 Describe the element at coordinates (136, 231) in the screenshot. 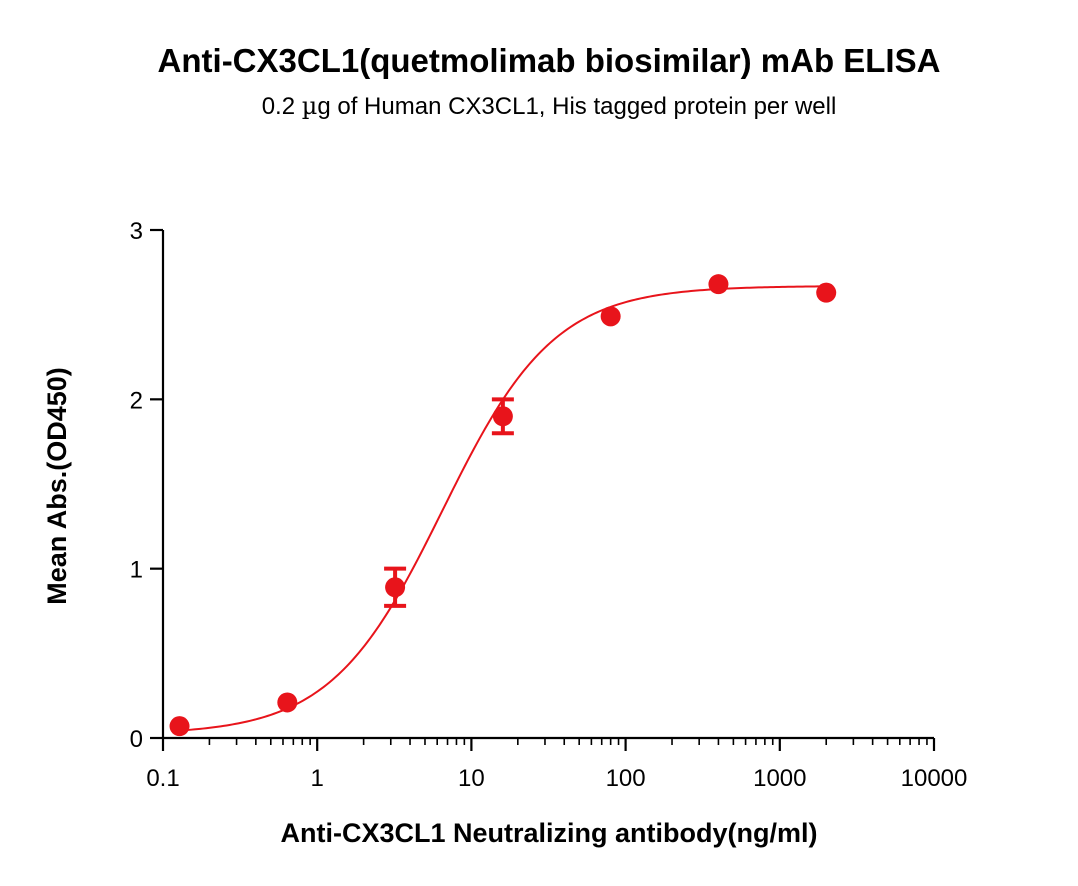

I see `y-tick-label: 3` at that location.